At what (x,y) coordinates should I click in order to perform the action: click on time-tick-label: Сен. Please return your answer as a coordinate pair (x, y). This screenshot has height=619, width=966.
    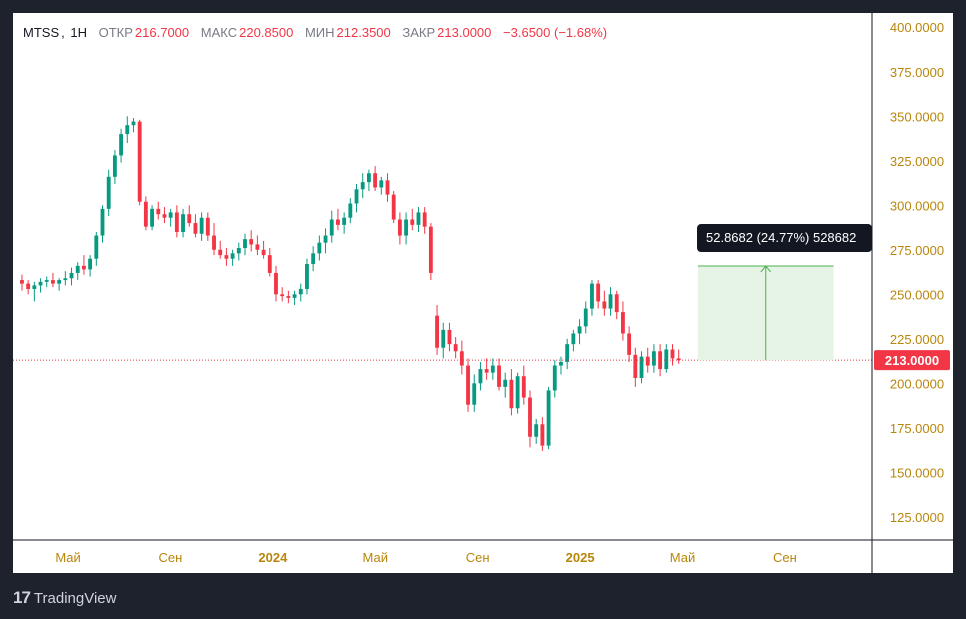
    Looking at the image, I should click on (171, 557).